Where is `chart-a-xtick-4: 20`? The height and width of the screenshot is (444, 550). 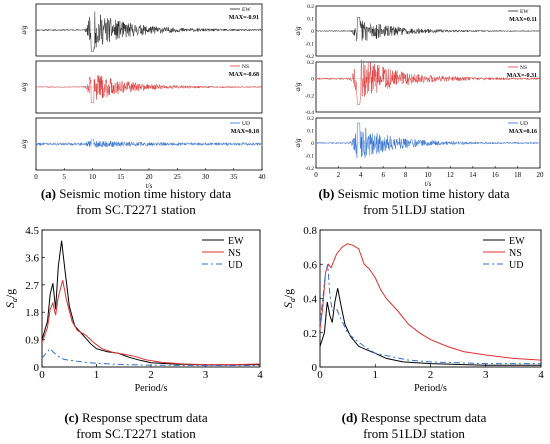 chart-a-xtick-4: 20 is located at coordinates (150, 177).